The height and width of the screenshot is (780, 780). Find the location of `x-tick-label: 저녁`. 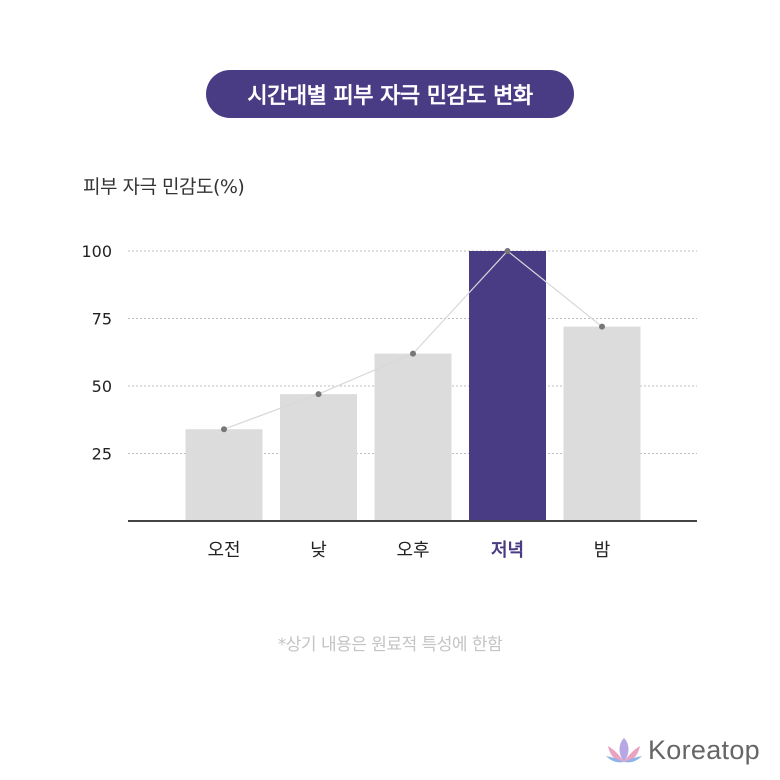

x-tick-label: 저녁 is located at coordinates (507, 550).